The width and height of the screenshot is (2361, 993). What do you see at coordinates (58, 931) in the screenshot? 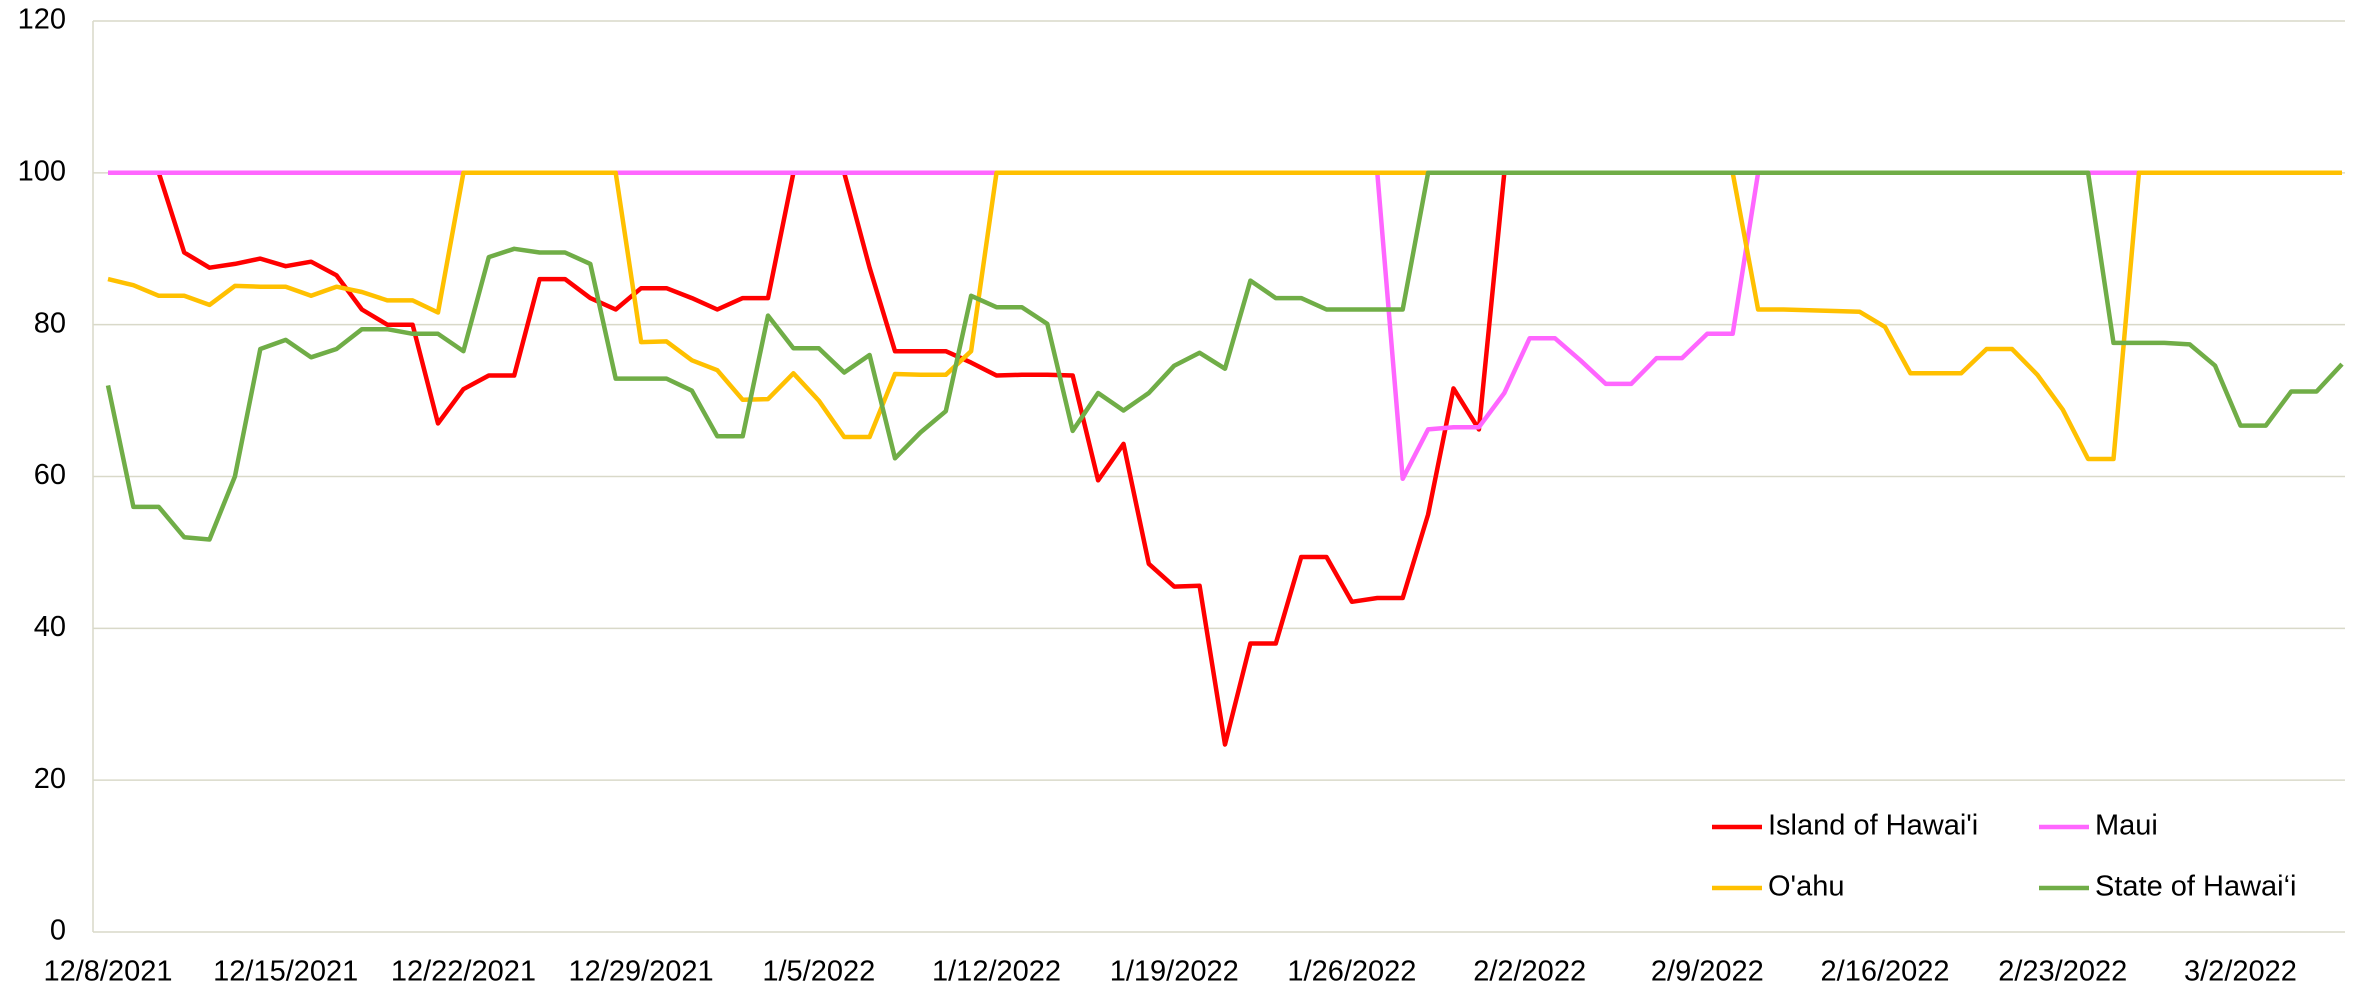
I see `y-tick-label: 0` at bounding box center [58, 931].